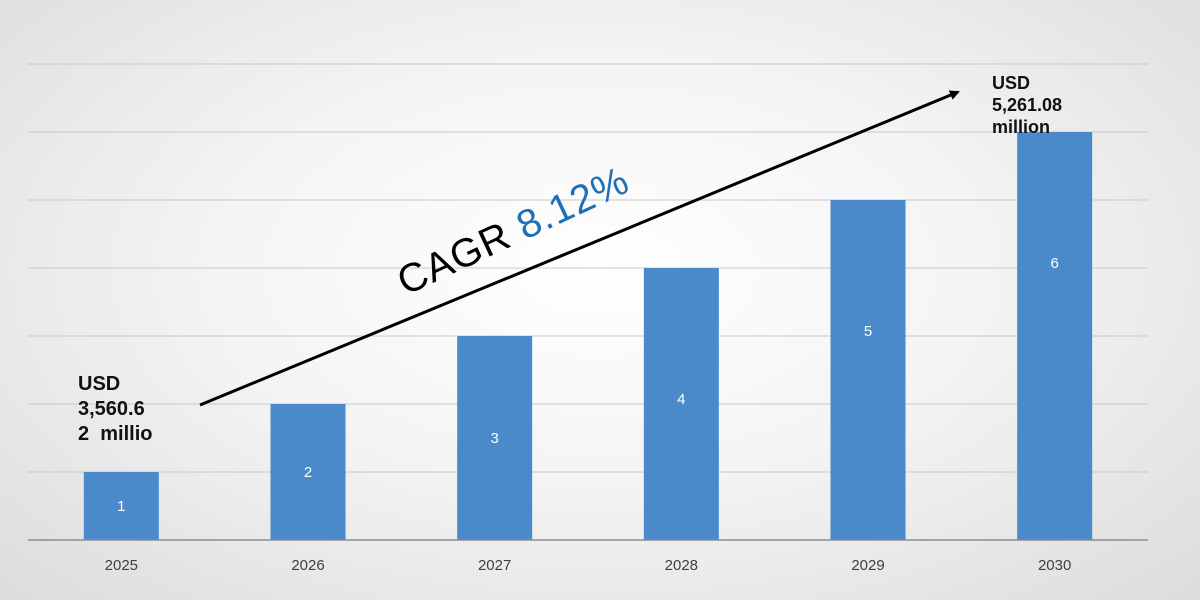  I want to click on bar-data-label: 6, so click(1054, 263).